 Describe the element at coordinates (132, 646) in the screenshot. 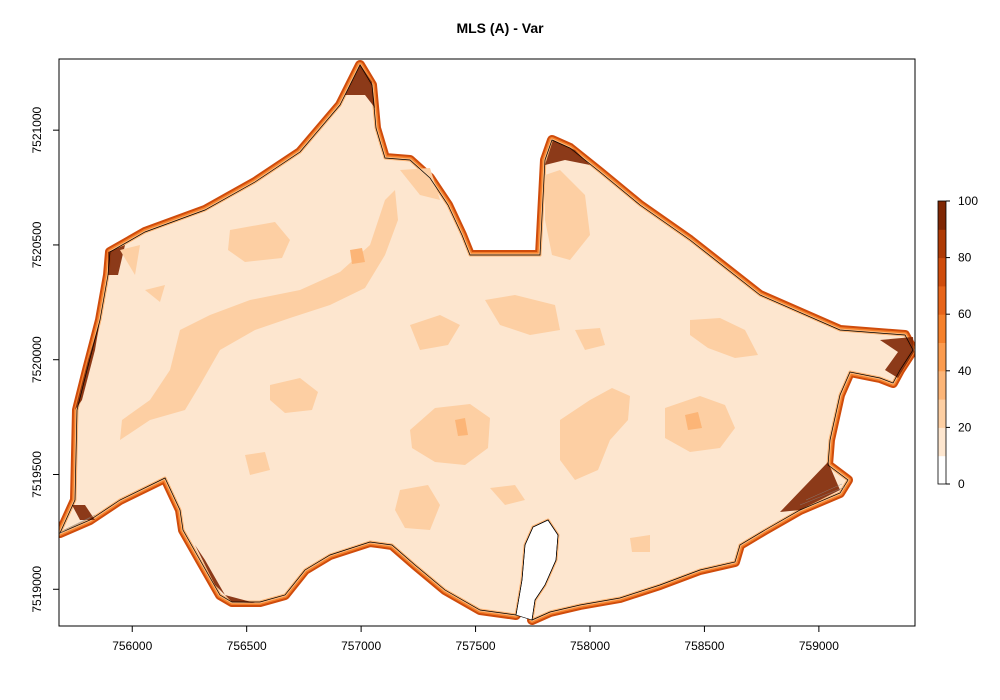

I see `x-tick-label: 756000` at that location.